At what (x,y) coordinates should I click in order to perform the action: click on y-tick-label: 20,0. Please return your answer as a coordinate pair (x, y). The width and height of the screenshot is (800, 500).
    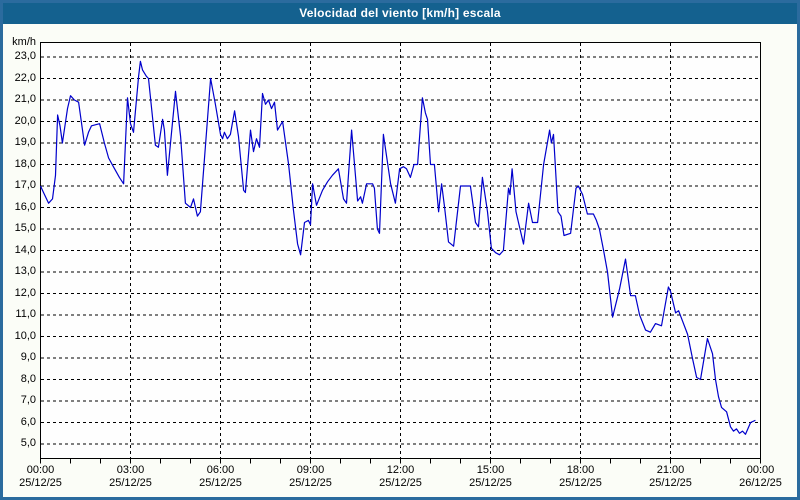
    Looking at the image, I should click on (25, 120).